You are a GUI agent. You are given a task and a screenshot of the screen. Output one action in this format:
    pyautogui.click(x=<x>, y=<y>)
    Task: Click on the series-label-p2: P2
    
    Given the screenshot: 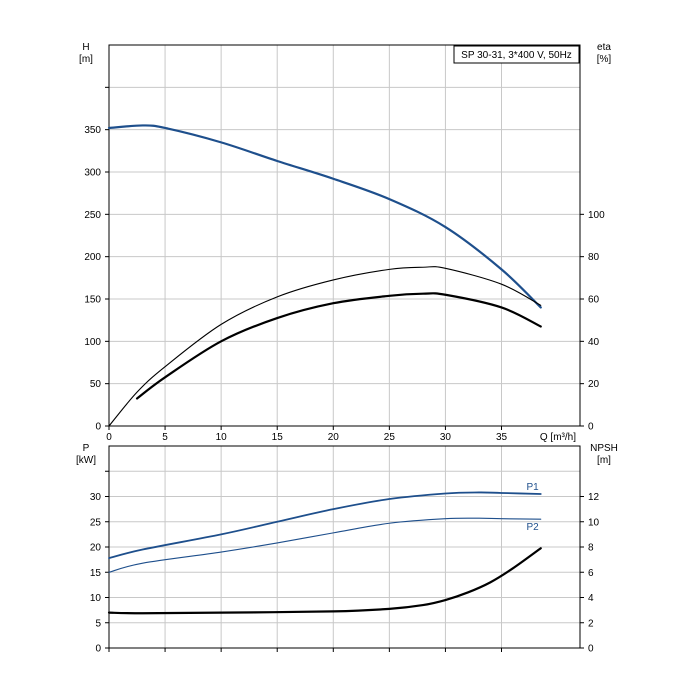 What is the action you would take?
    pyautogui.click(x=533, y=527)
    